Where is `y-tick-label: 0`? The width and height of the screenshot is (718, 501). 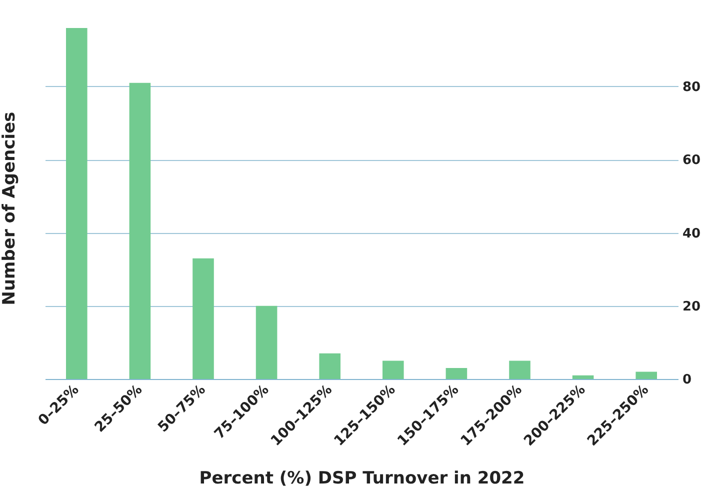
y-tick-label: 0 is located at coordinates (687, 380).